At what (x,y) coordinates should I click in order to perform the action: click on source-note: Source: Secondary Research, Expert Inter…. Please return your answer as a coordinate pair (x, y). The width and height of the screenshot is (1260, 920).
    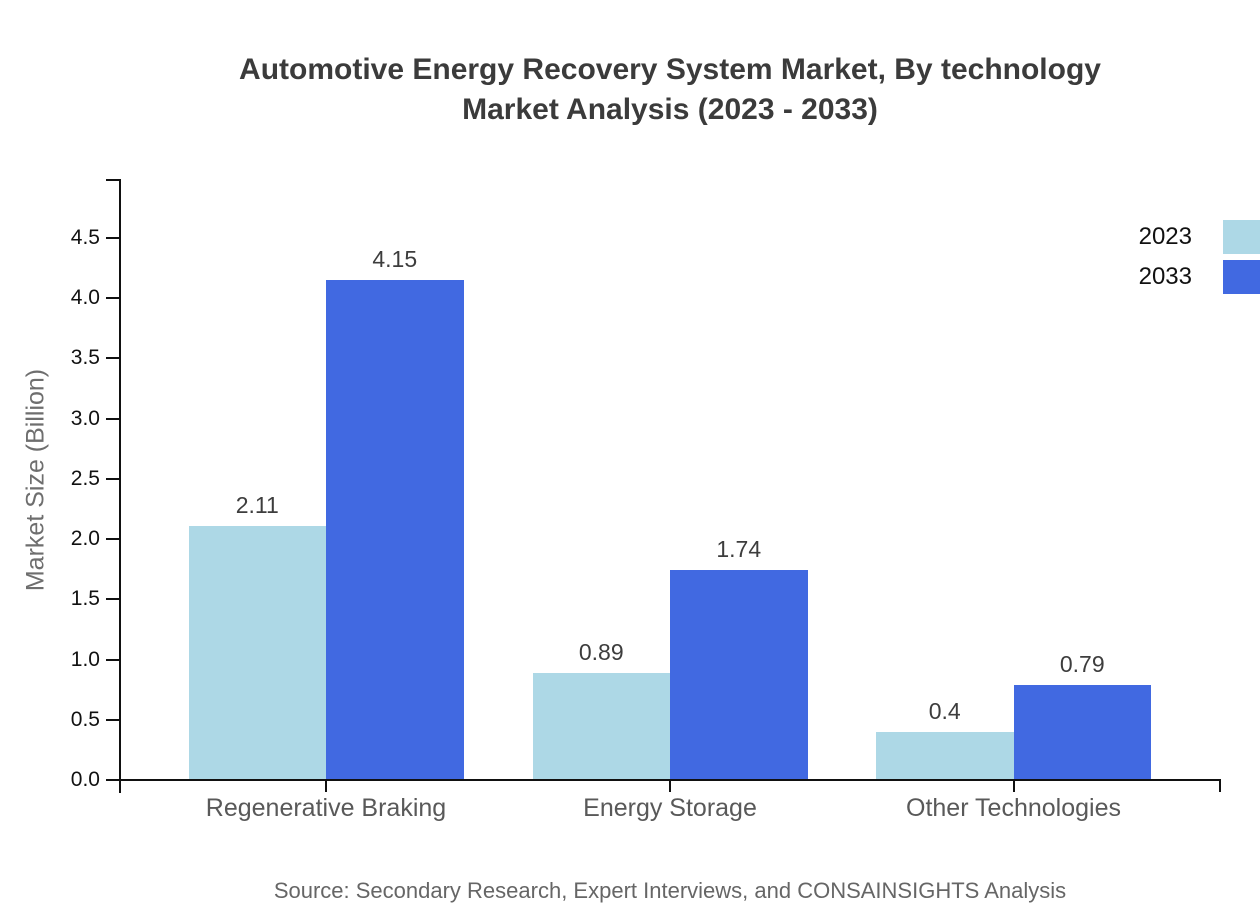
    Looking at the image, I should click on (670, 890).